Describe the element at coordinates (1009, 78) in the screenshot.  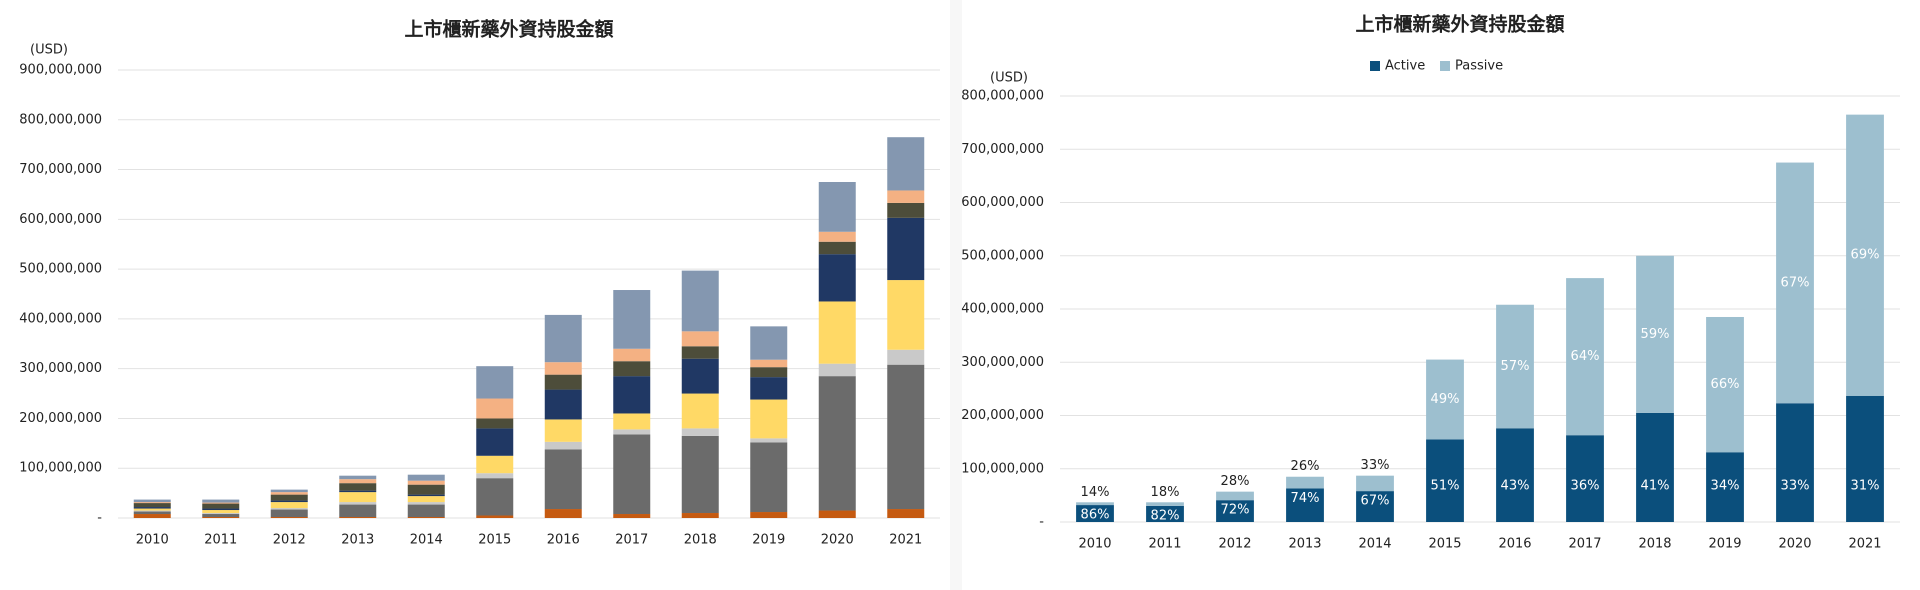
I see `y-axis-label: (USD)` at that location.